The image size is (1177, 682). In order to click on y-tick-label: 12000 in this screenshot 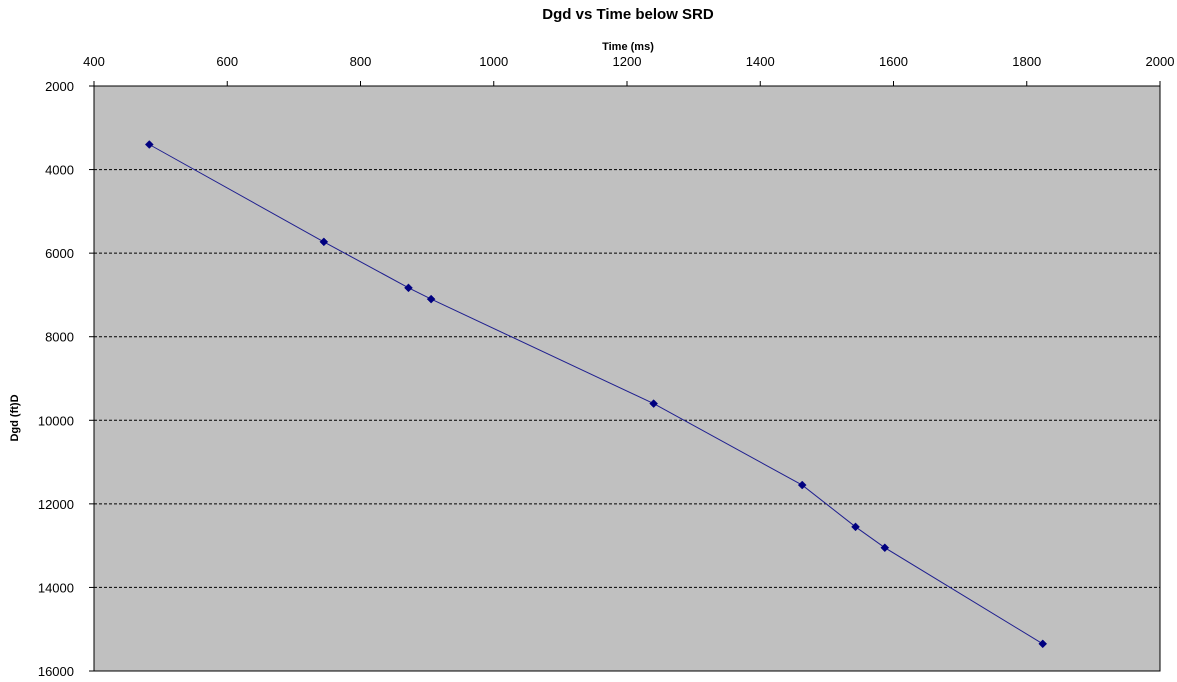, I will do `click(56, 504)`.